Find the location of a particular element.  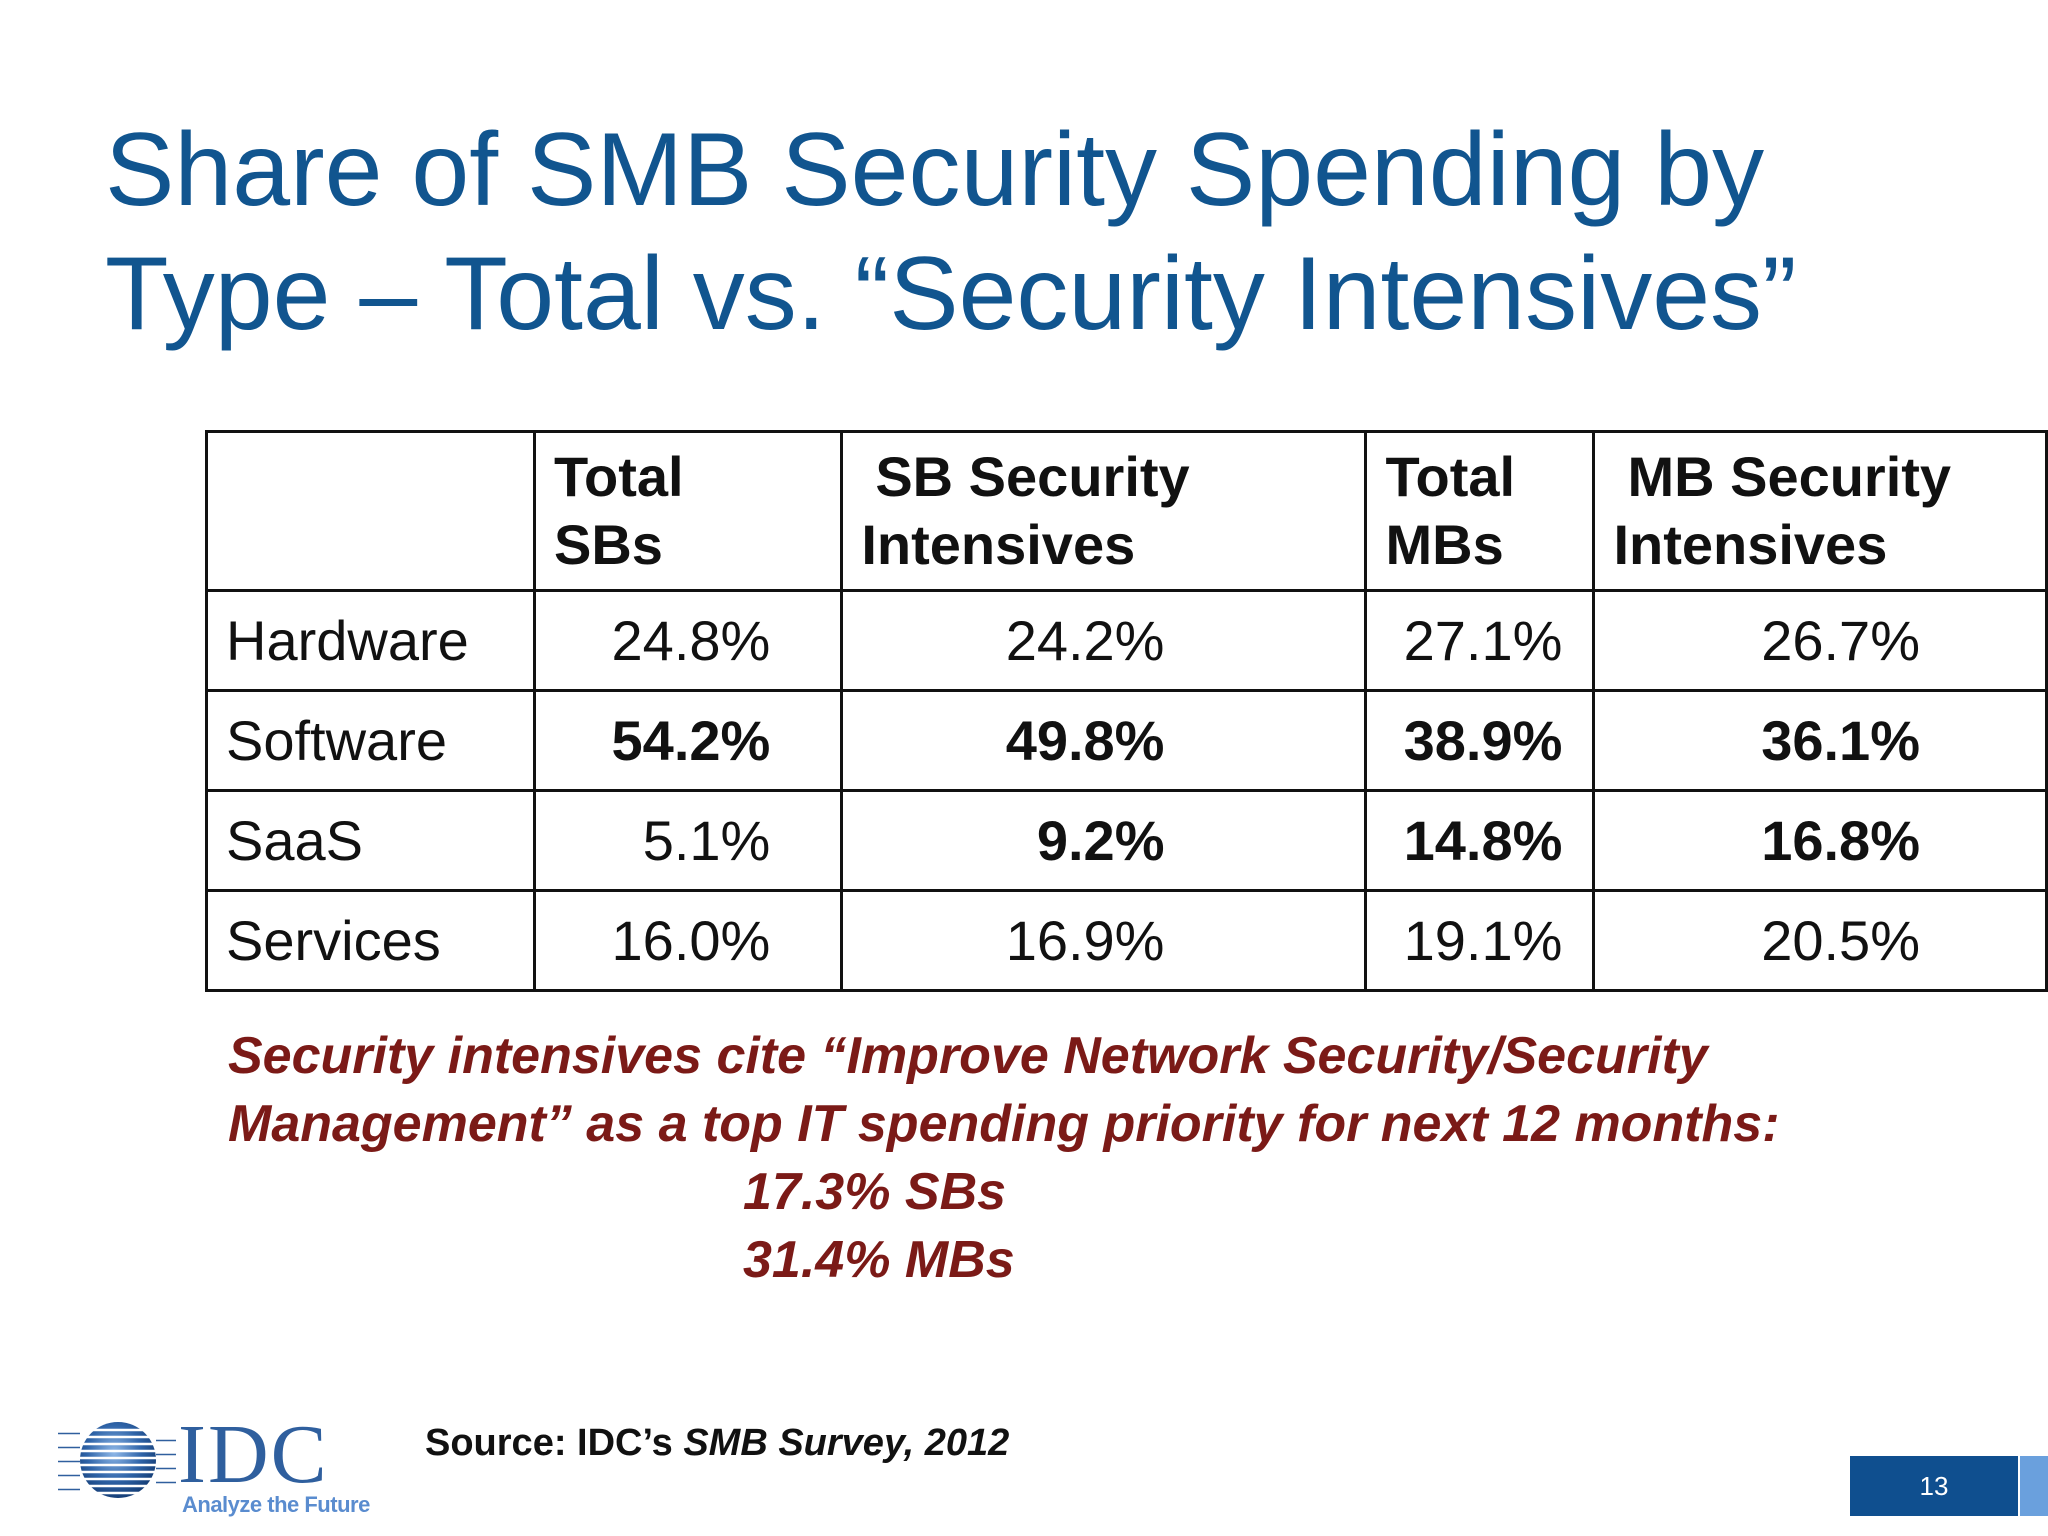

table-header-sb-security-intensives: SB Security Intensives is located at coordinates (1104, 511).